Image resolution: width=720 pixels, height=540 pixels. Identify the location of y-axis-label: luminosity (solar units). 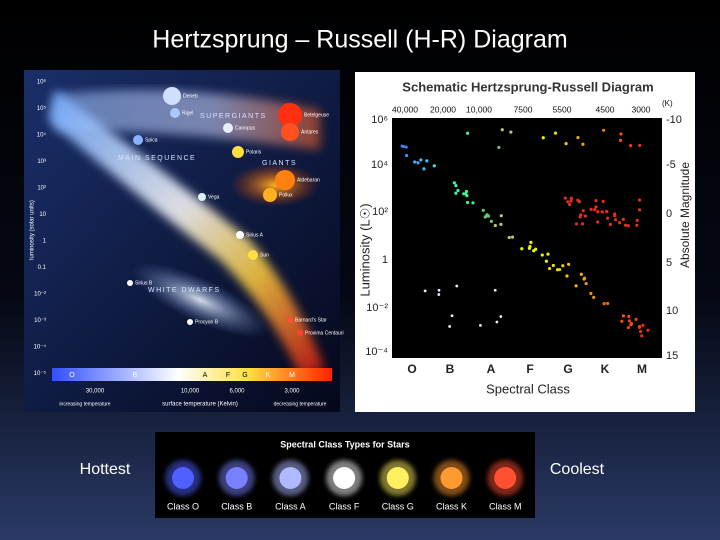
(33, 230).